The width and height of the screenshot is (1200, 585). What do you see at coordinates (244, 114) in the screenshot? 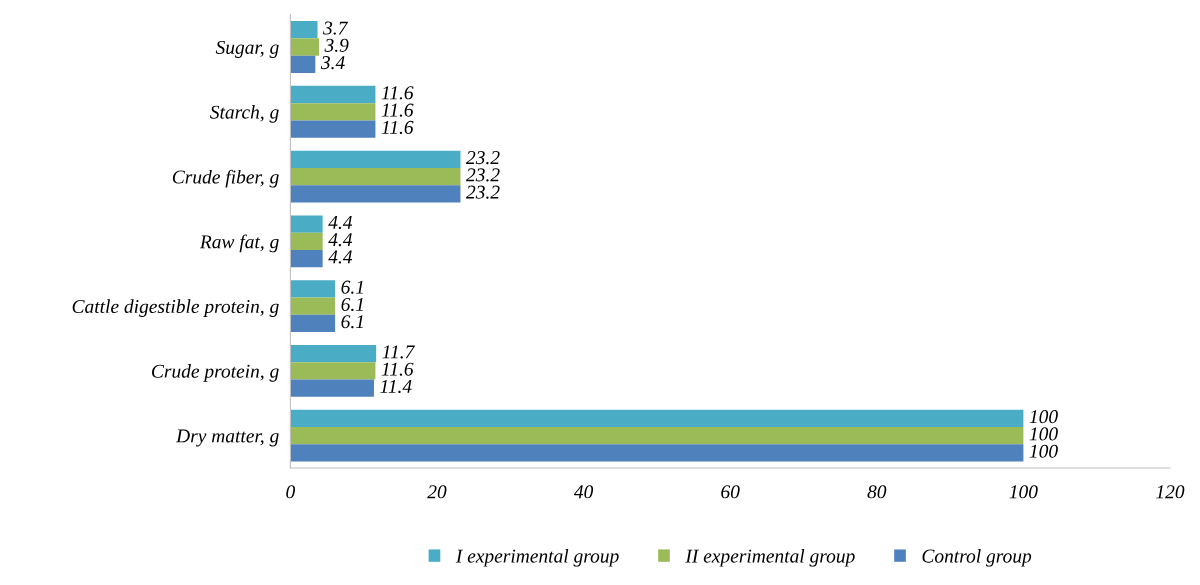
I see `y-tick-label: Starch, g` at bounding box center [244, 114].